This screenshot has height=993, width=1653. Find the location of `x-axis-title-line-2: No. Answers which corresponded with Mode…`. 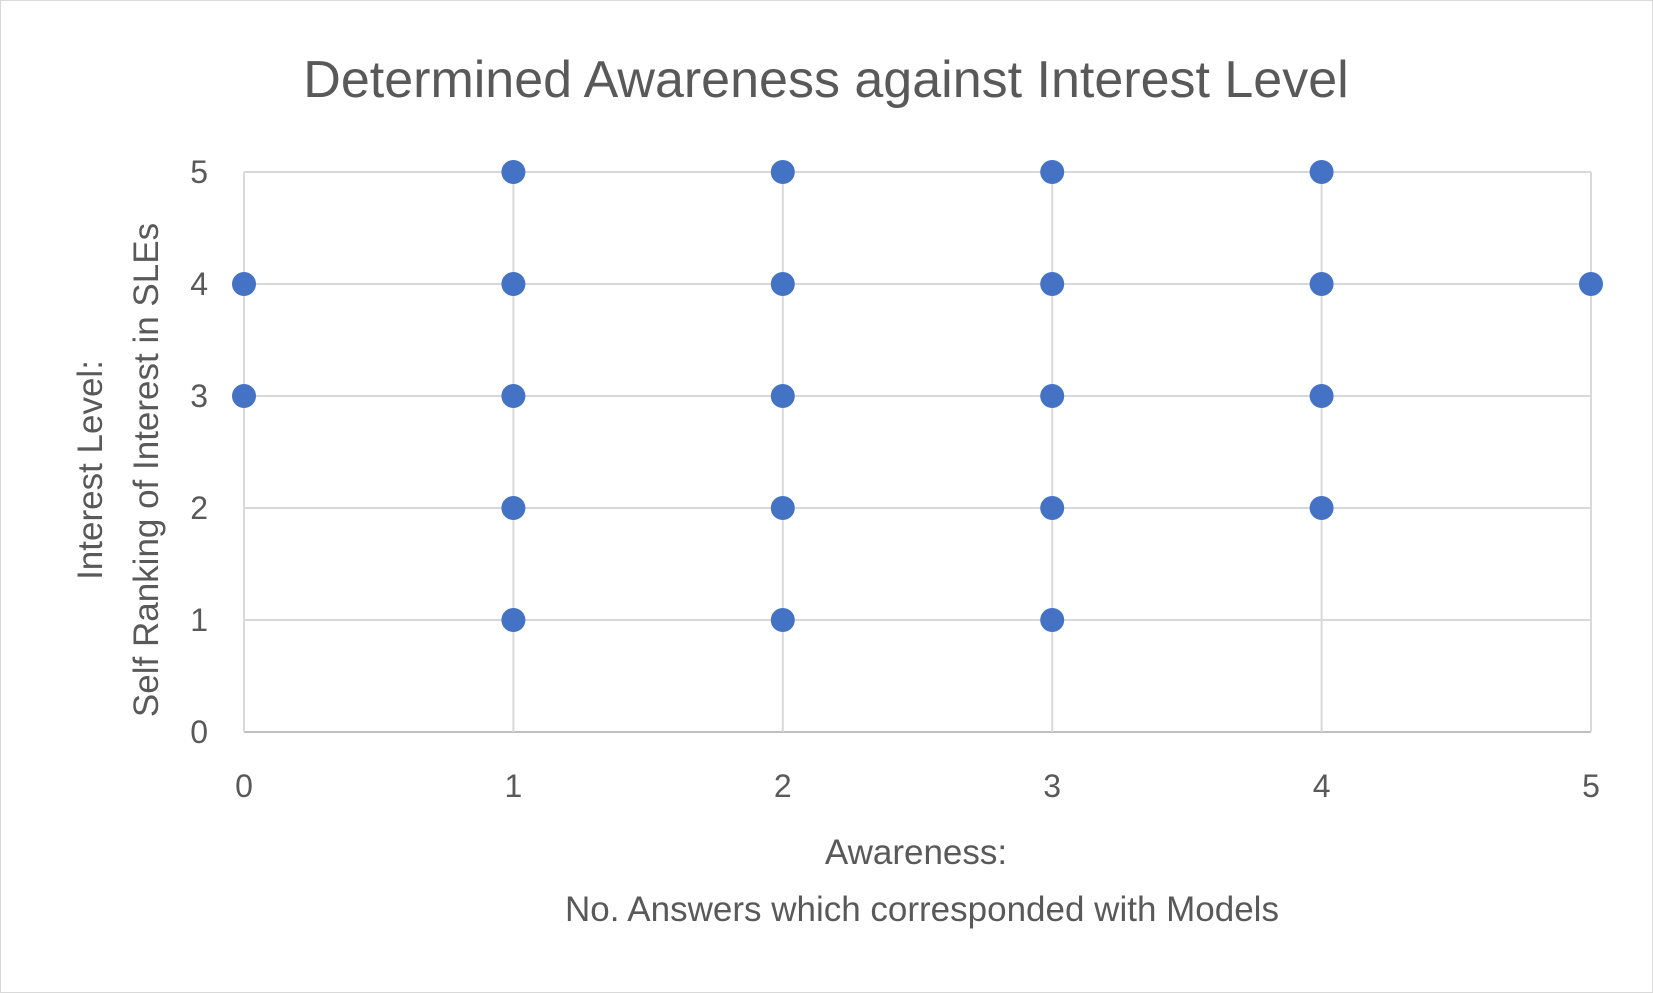

x-axis-title-line-2: No. Answers which corresponded with Mode… is located at coordinates (922, 909).